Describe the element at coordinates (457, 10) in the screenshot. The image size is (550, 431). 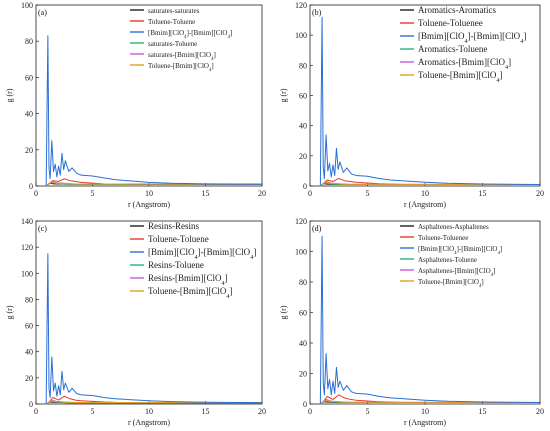
I see `legend-label: Aromatics-Aromatics` at that location.